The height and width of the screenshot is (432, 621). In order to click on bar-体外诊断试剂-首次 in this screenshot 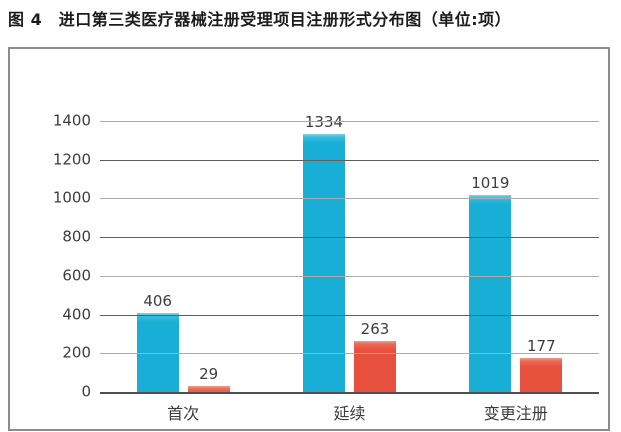, I will do `click(208, 389)`.